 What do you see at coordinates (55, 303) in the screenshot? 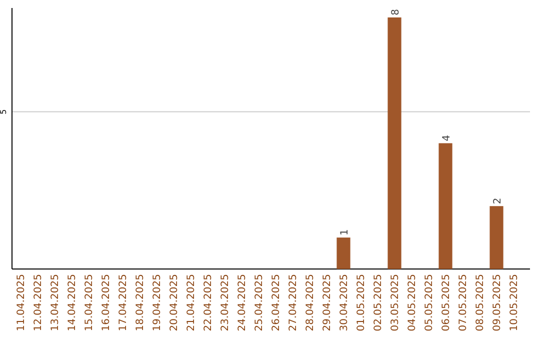
I see `x-tick-label: 13.04.2025` at bounding box center [55, 303].